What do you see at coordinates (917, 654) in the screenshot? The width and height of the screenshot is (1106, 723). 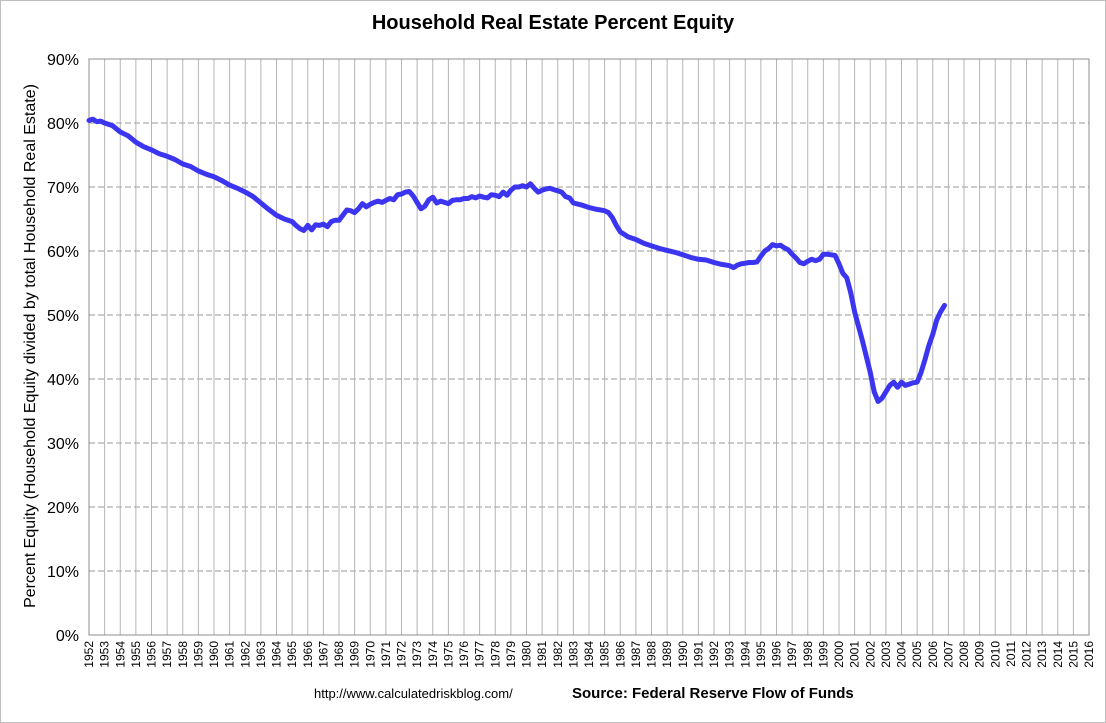 I see `x-tick-label: 2005` at bounding box center [917, 654].